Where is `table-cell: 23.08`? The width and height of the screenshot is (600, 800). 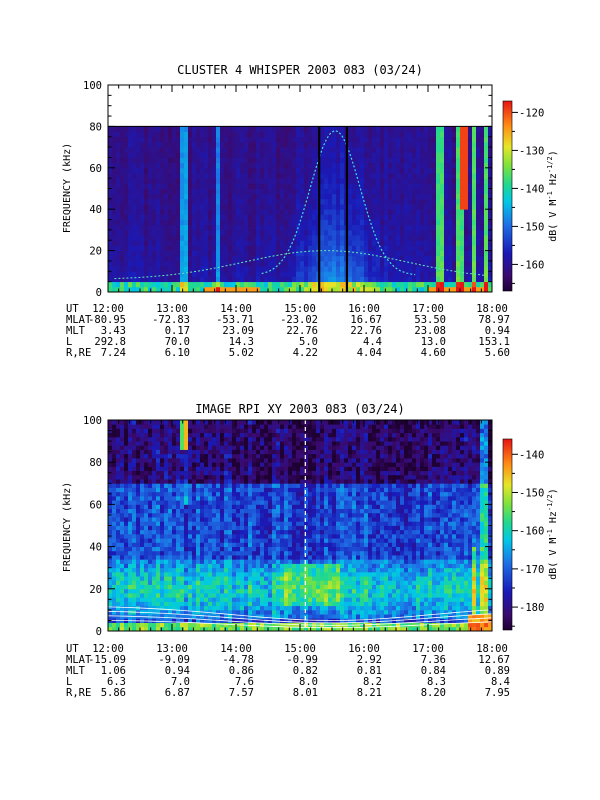
table-cell: 23.08 is located at coordinates (430, 331).